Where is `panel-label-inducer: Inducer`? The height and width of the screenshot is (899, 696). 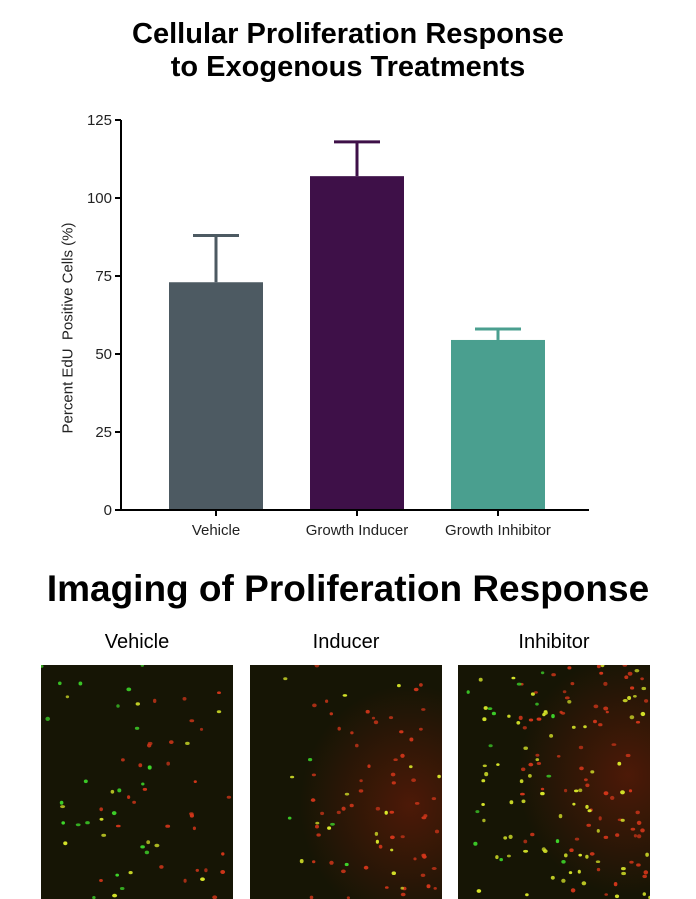 panel-label-inducer: Inducer is located at coordinates (346, 642).